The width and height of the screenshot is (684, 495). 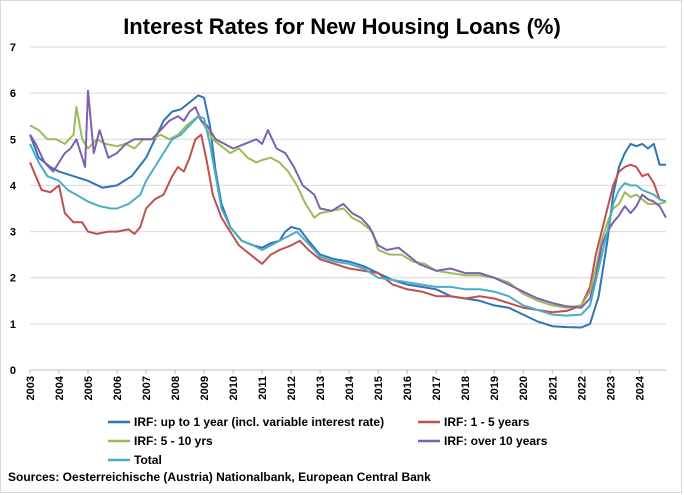 What do you see at coordinates (13, 186) in the screenshot?
I see `y-tick-label: 4` at bounding box center [13, 186].